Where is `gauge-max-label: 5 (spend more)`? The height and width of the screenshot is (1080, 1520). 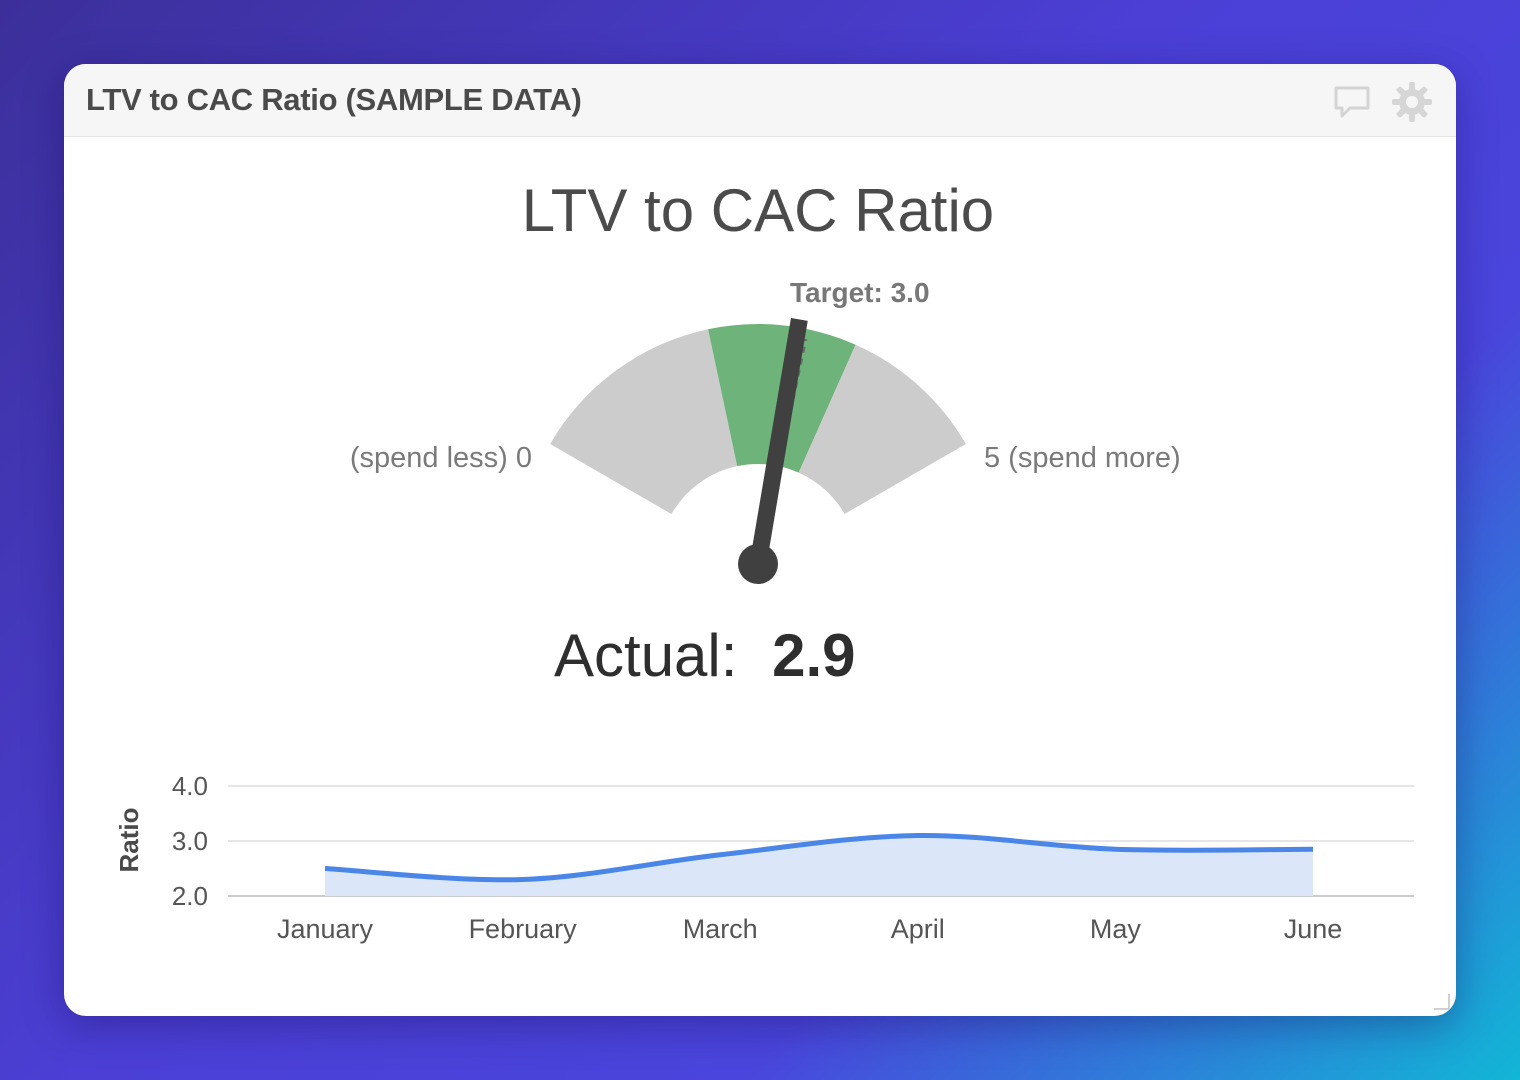 gauge-max-label: 5 (spend more) is located at coordinates (1082, 458).